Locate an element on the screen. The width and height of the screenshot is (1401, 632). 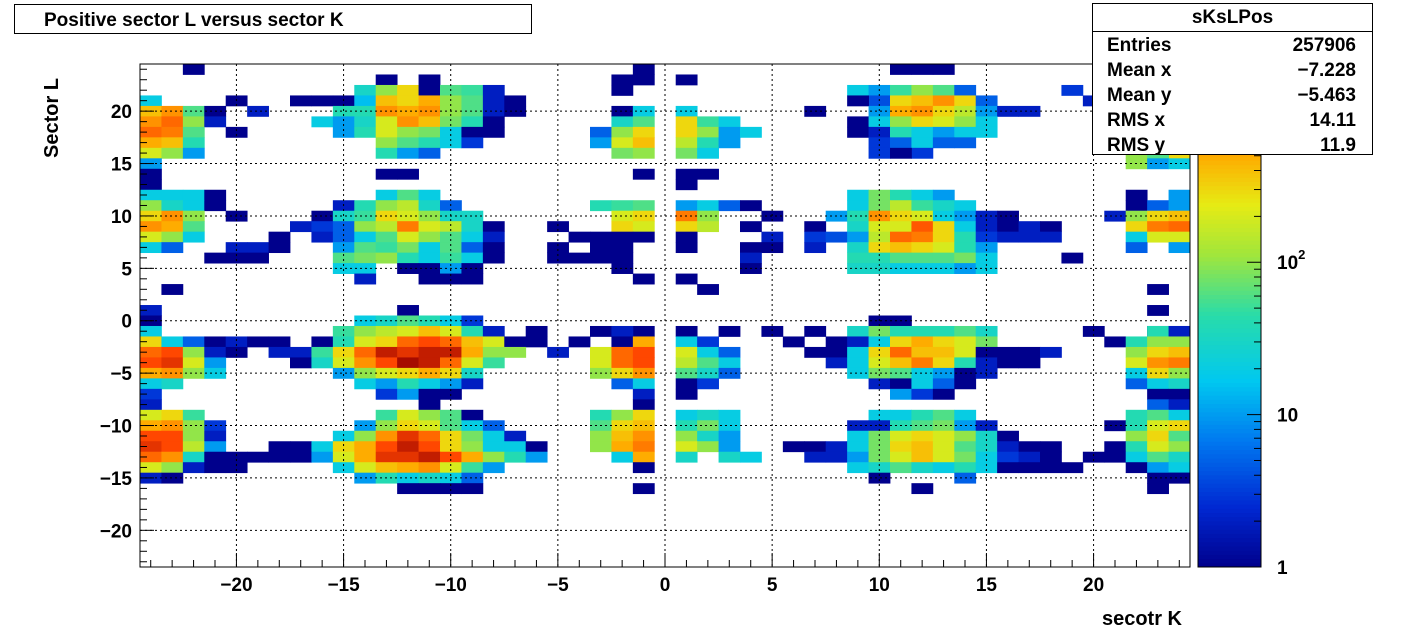
stats-key: Mean y is located at coordinates (1139, 95).